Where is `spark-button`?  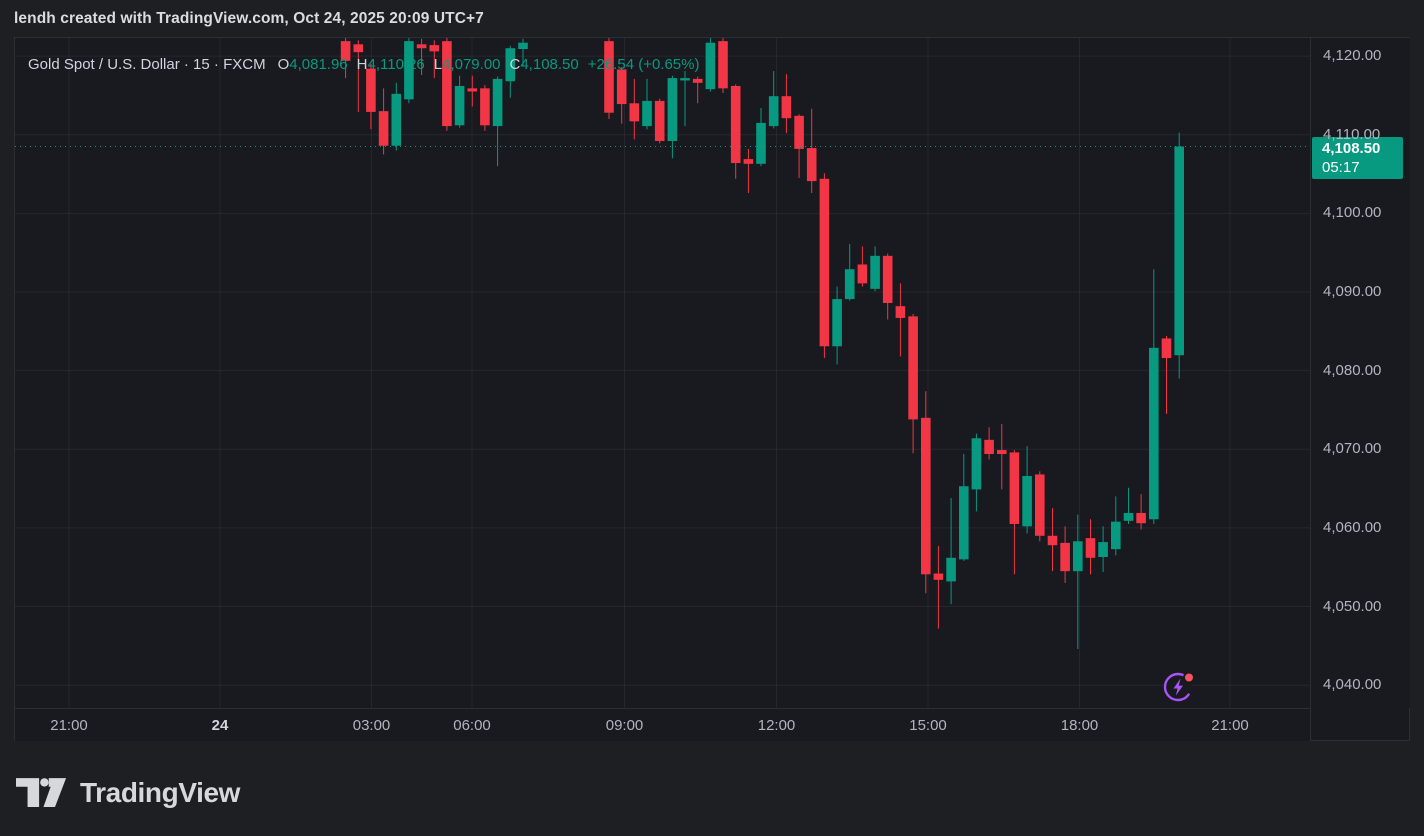
spark-button is located at coordinates (1179, 686).